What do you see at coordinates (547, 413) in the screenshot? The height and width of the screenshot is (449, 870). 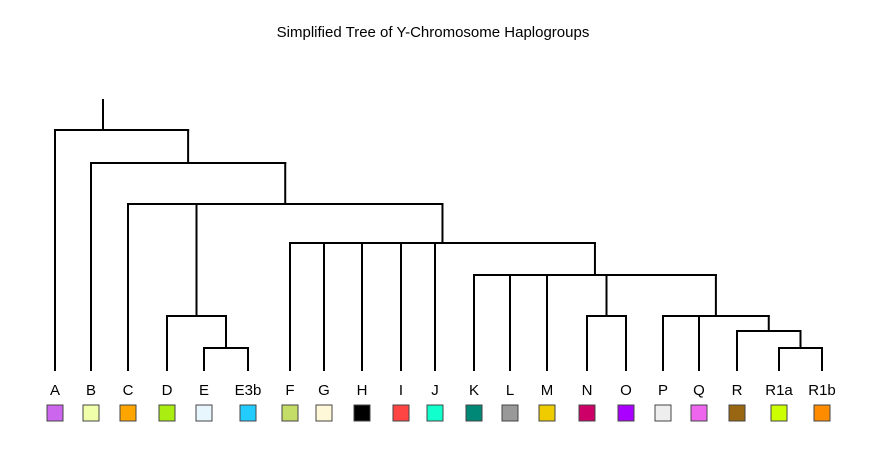 I see `swatch-m` at bounding box center [547, 413].